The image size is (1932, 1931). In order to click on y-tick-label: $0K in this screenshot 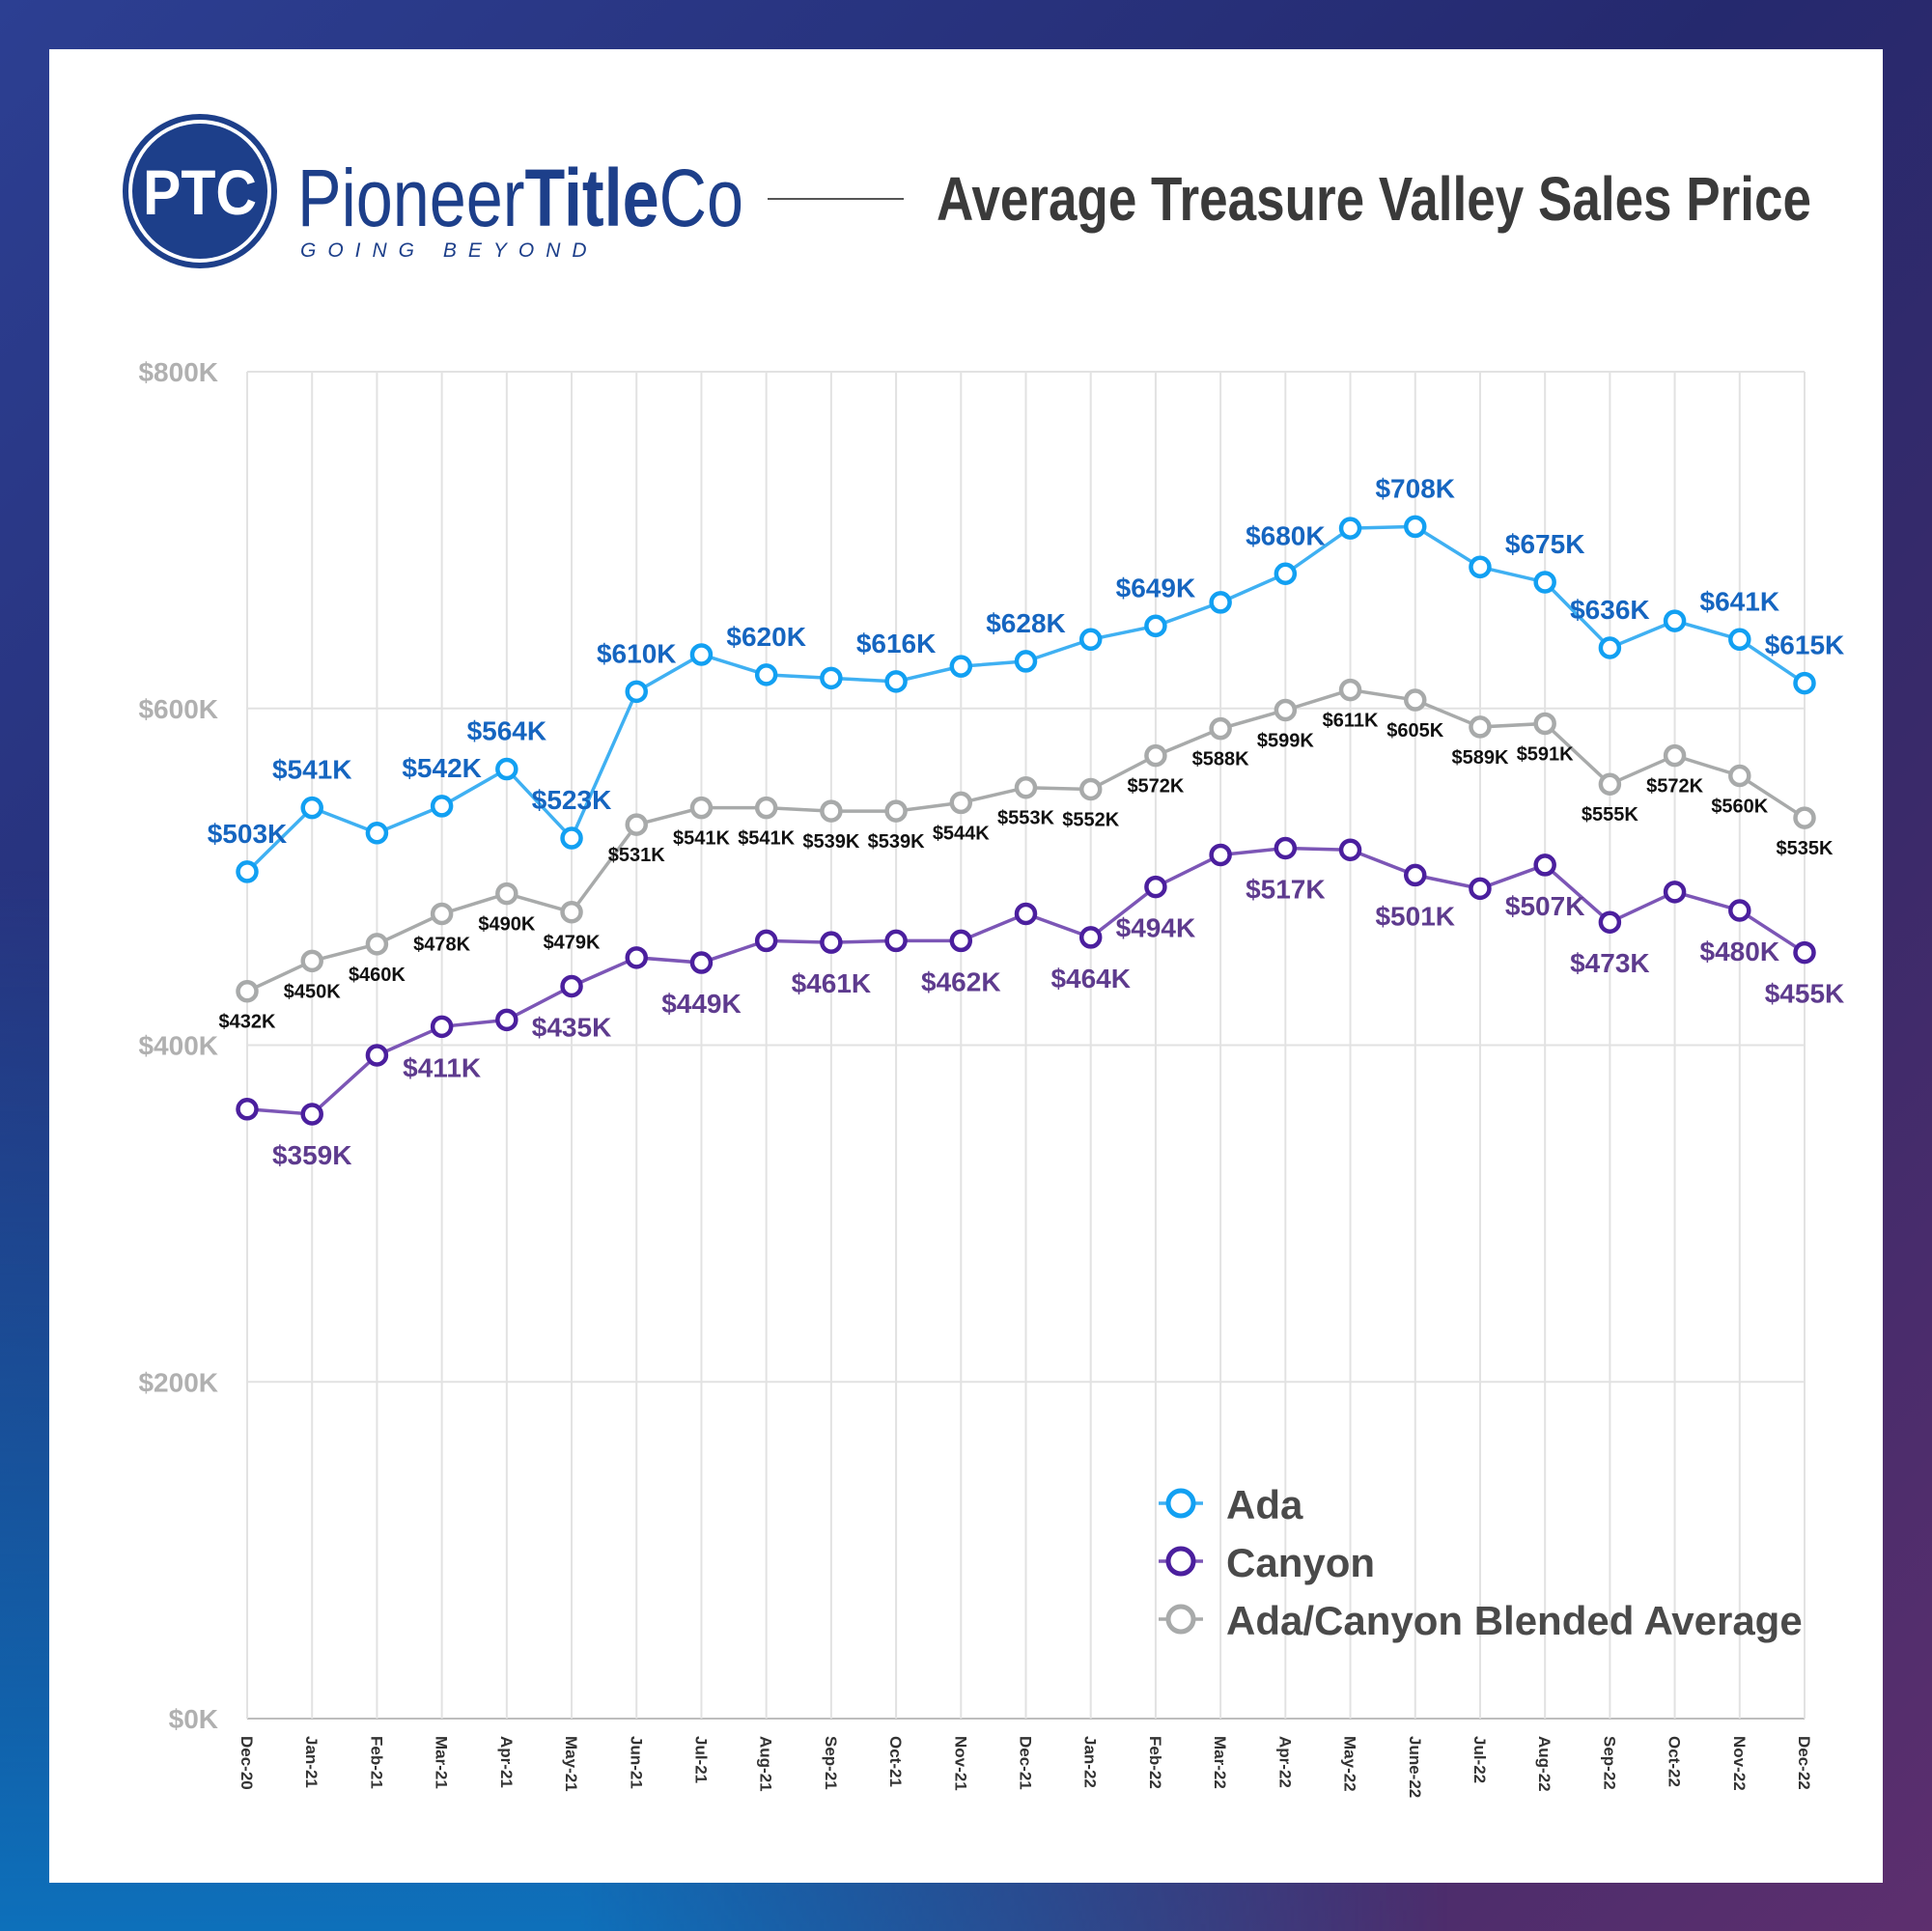, I will do `click(194, 1719)`.